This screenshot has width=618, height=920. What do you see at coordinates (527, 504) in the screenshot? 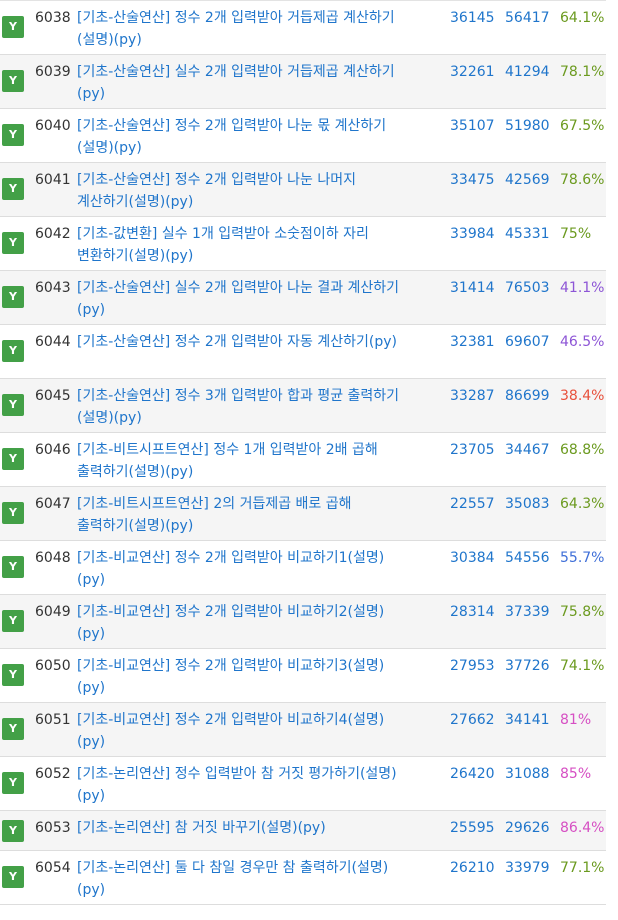
I see `submitted-count-link: 35083` at bounding box center [527, 504].